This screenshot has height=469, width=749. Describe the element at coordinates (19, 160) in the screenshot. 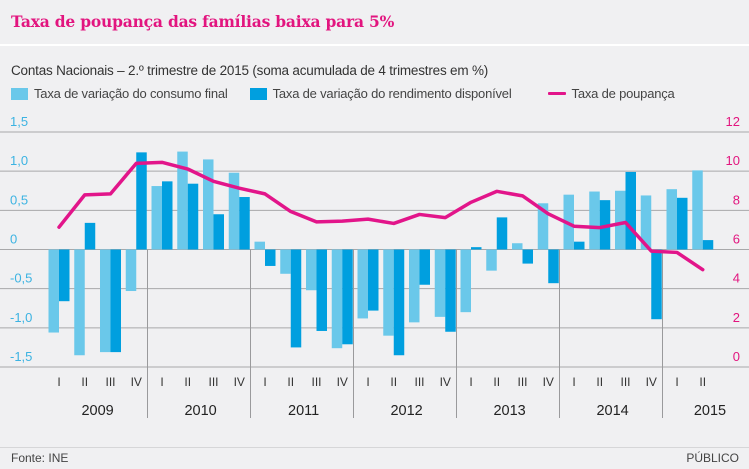

I see `left-axis-tick-label: 1,0` at that location.